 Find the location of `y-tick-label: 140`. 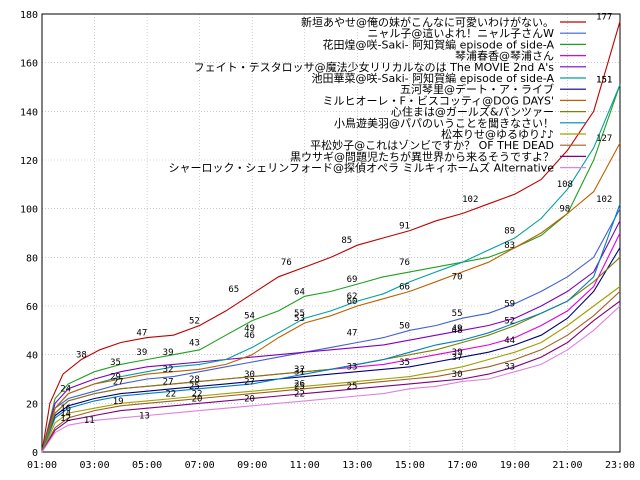

y-tick-label: 140 is located at coordinates (29, 112).